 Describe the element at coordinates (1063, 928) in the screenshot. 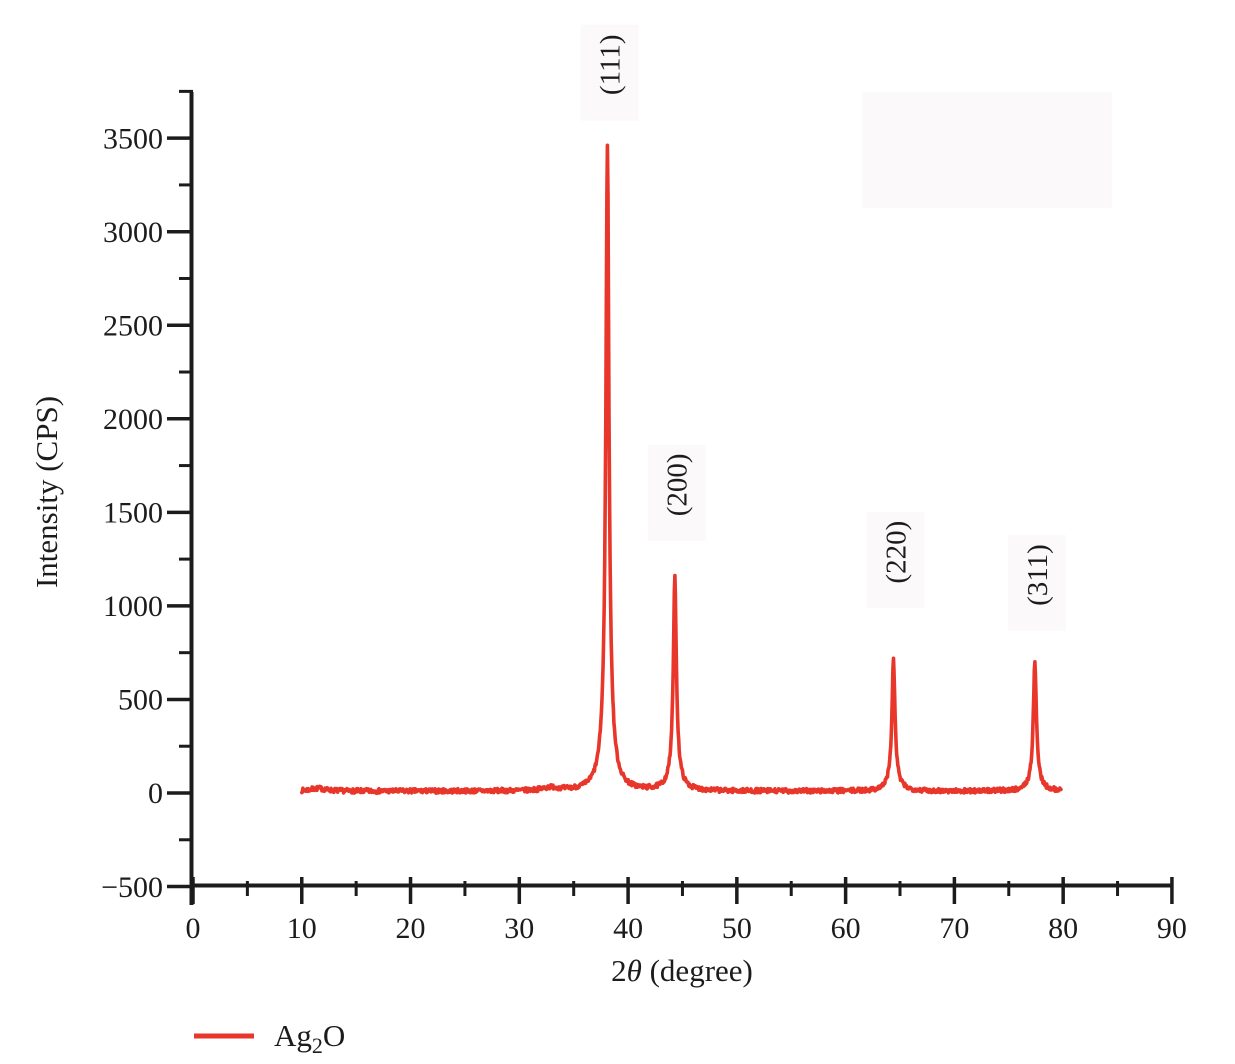

I see `x-tick-label: 80` at that location.